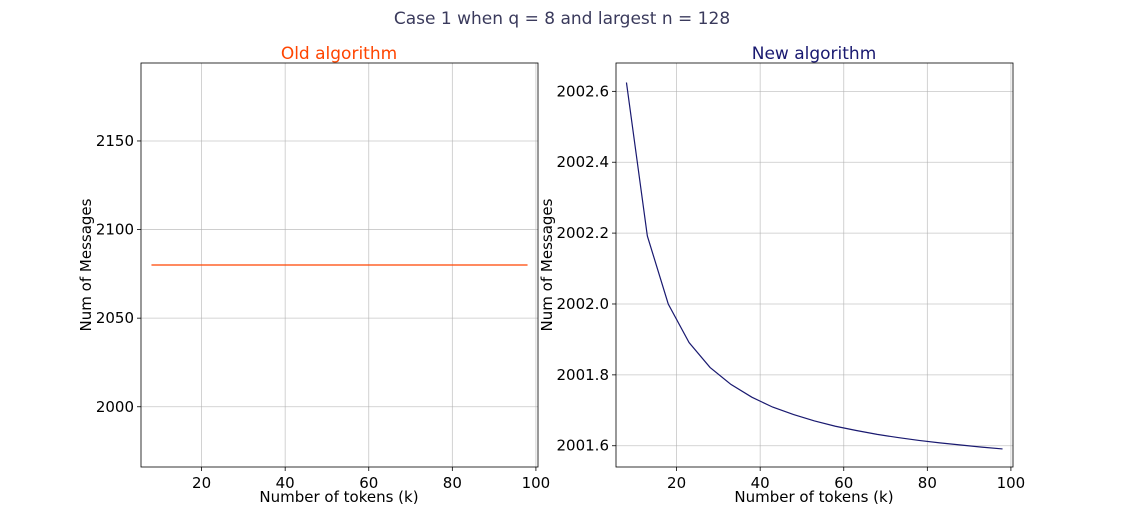 The width and height of the screenshot is (1125, 525). I want to click on y-tick-label: 2002.2, so click(583, 233).